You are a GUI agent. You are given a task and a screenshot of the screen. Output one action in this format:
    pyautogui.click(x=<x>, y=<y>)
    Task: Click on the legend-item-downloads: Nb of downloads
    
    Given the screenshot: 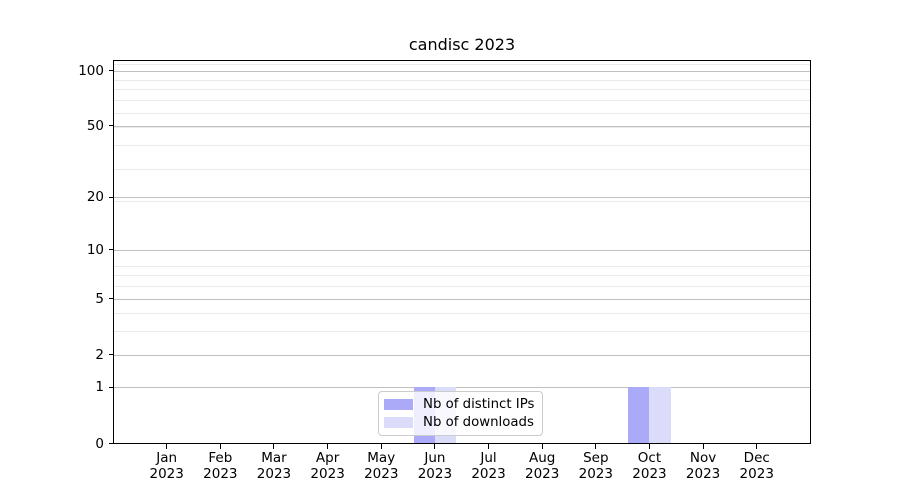 What is the action you would take?
    pyautogui.click(x=460, y=422)
    